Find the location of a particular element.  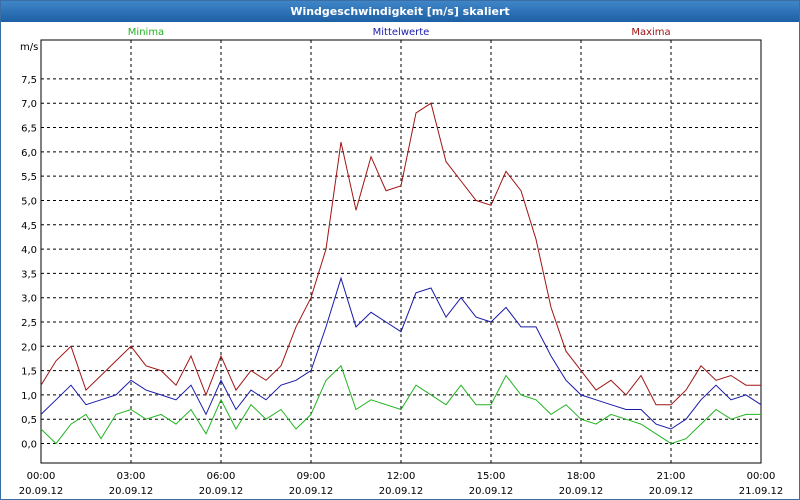

x-tick-time: 06:00 is located at coordinates (221, 476).